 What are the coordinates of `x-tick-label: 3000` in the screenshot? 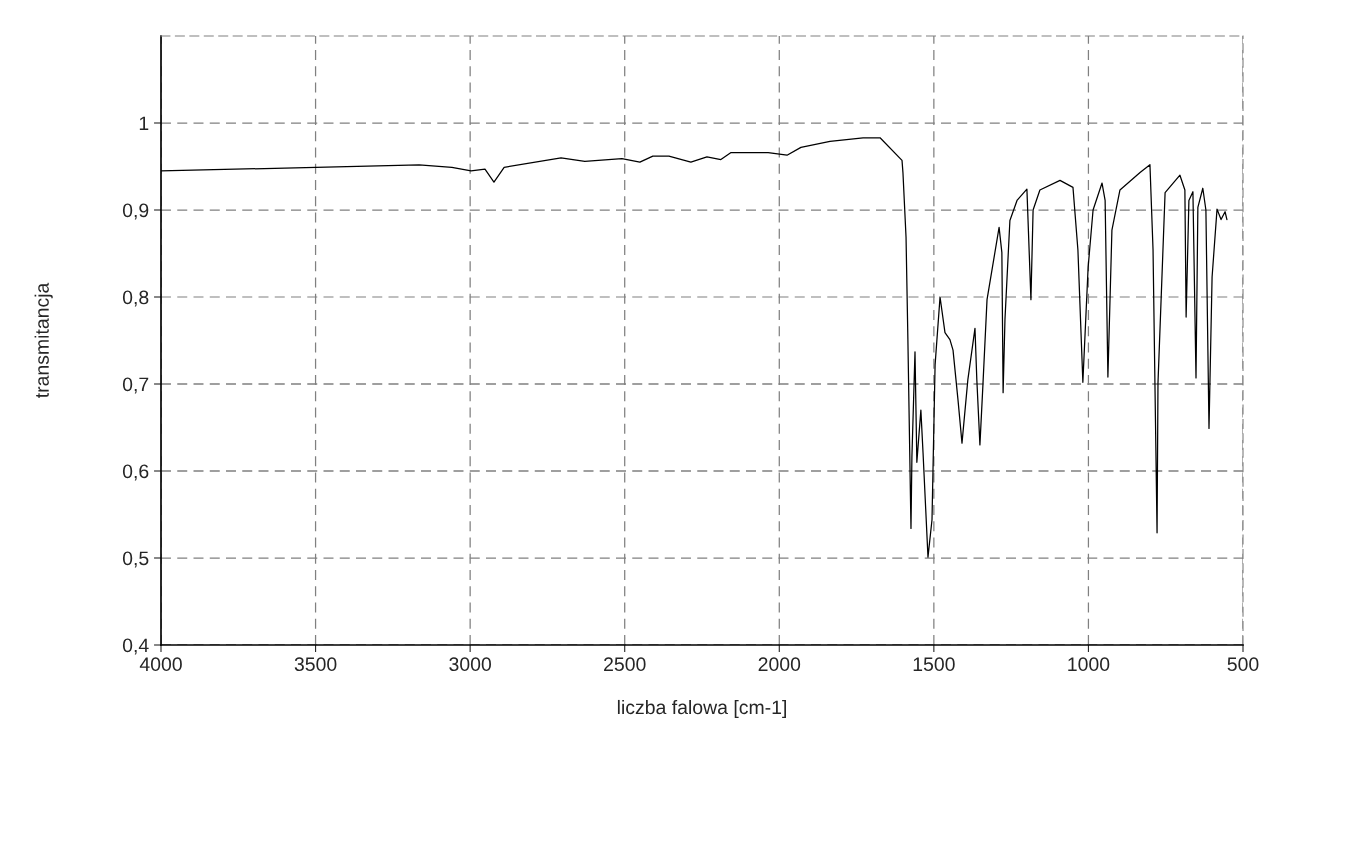 It's located at (470, 664).